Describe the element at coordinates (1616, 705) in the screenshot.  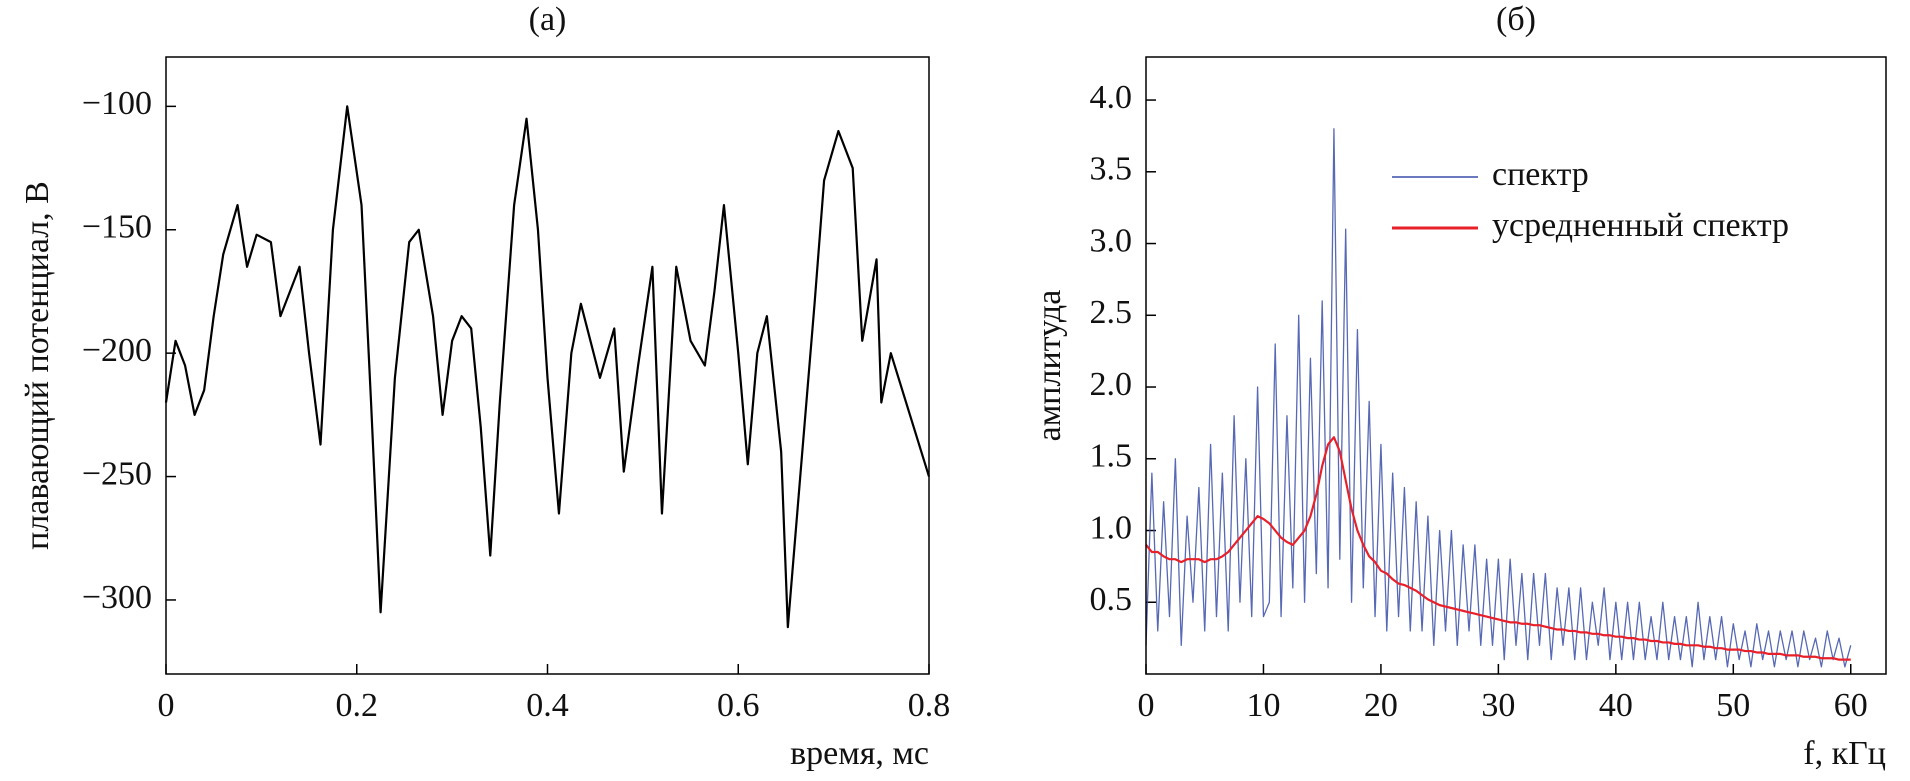
I see `x-tick-label: 40` at that location.